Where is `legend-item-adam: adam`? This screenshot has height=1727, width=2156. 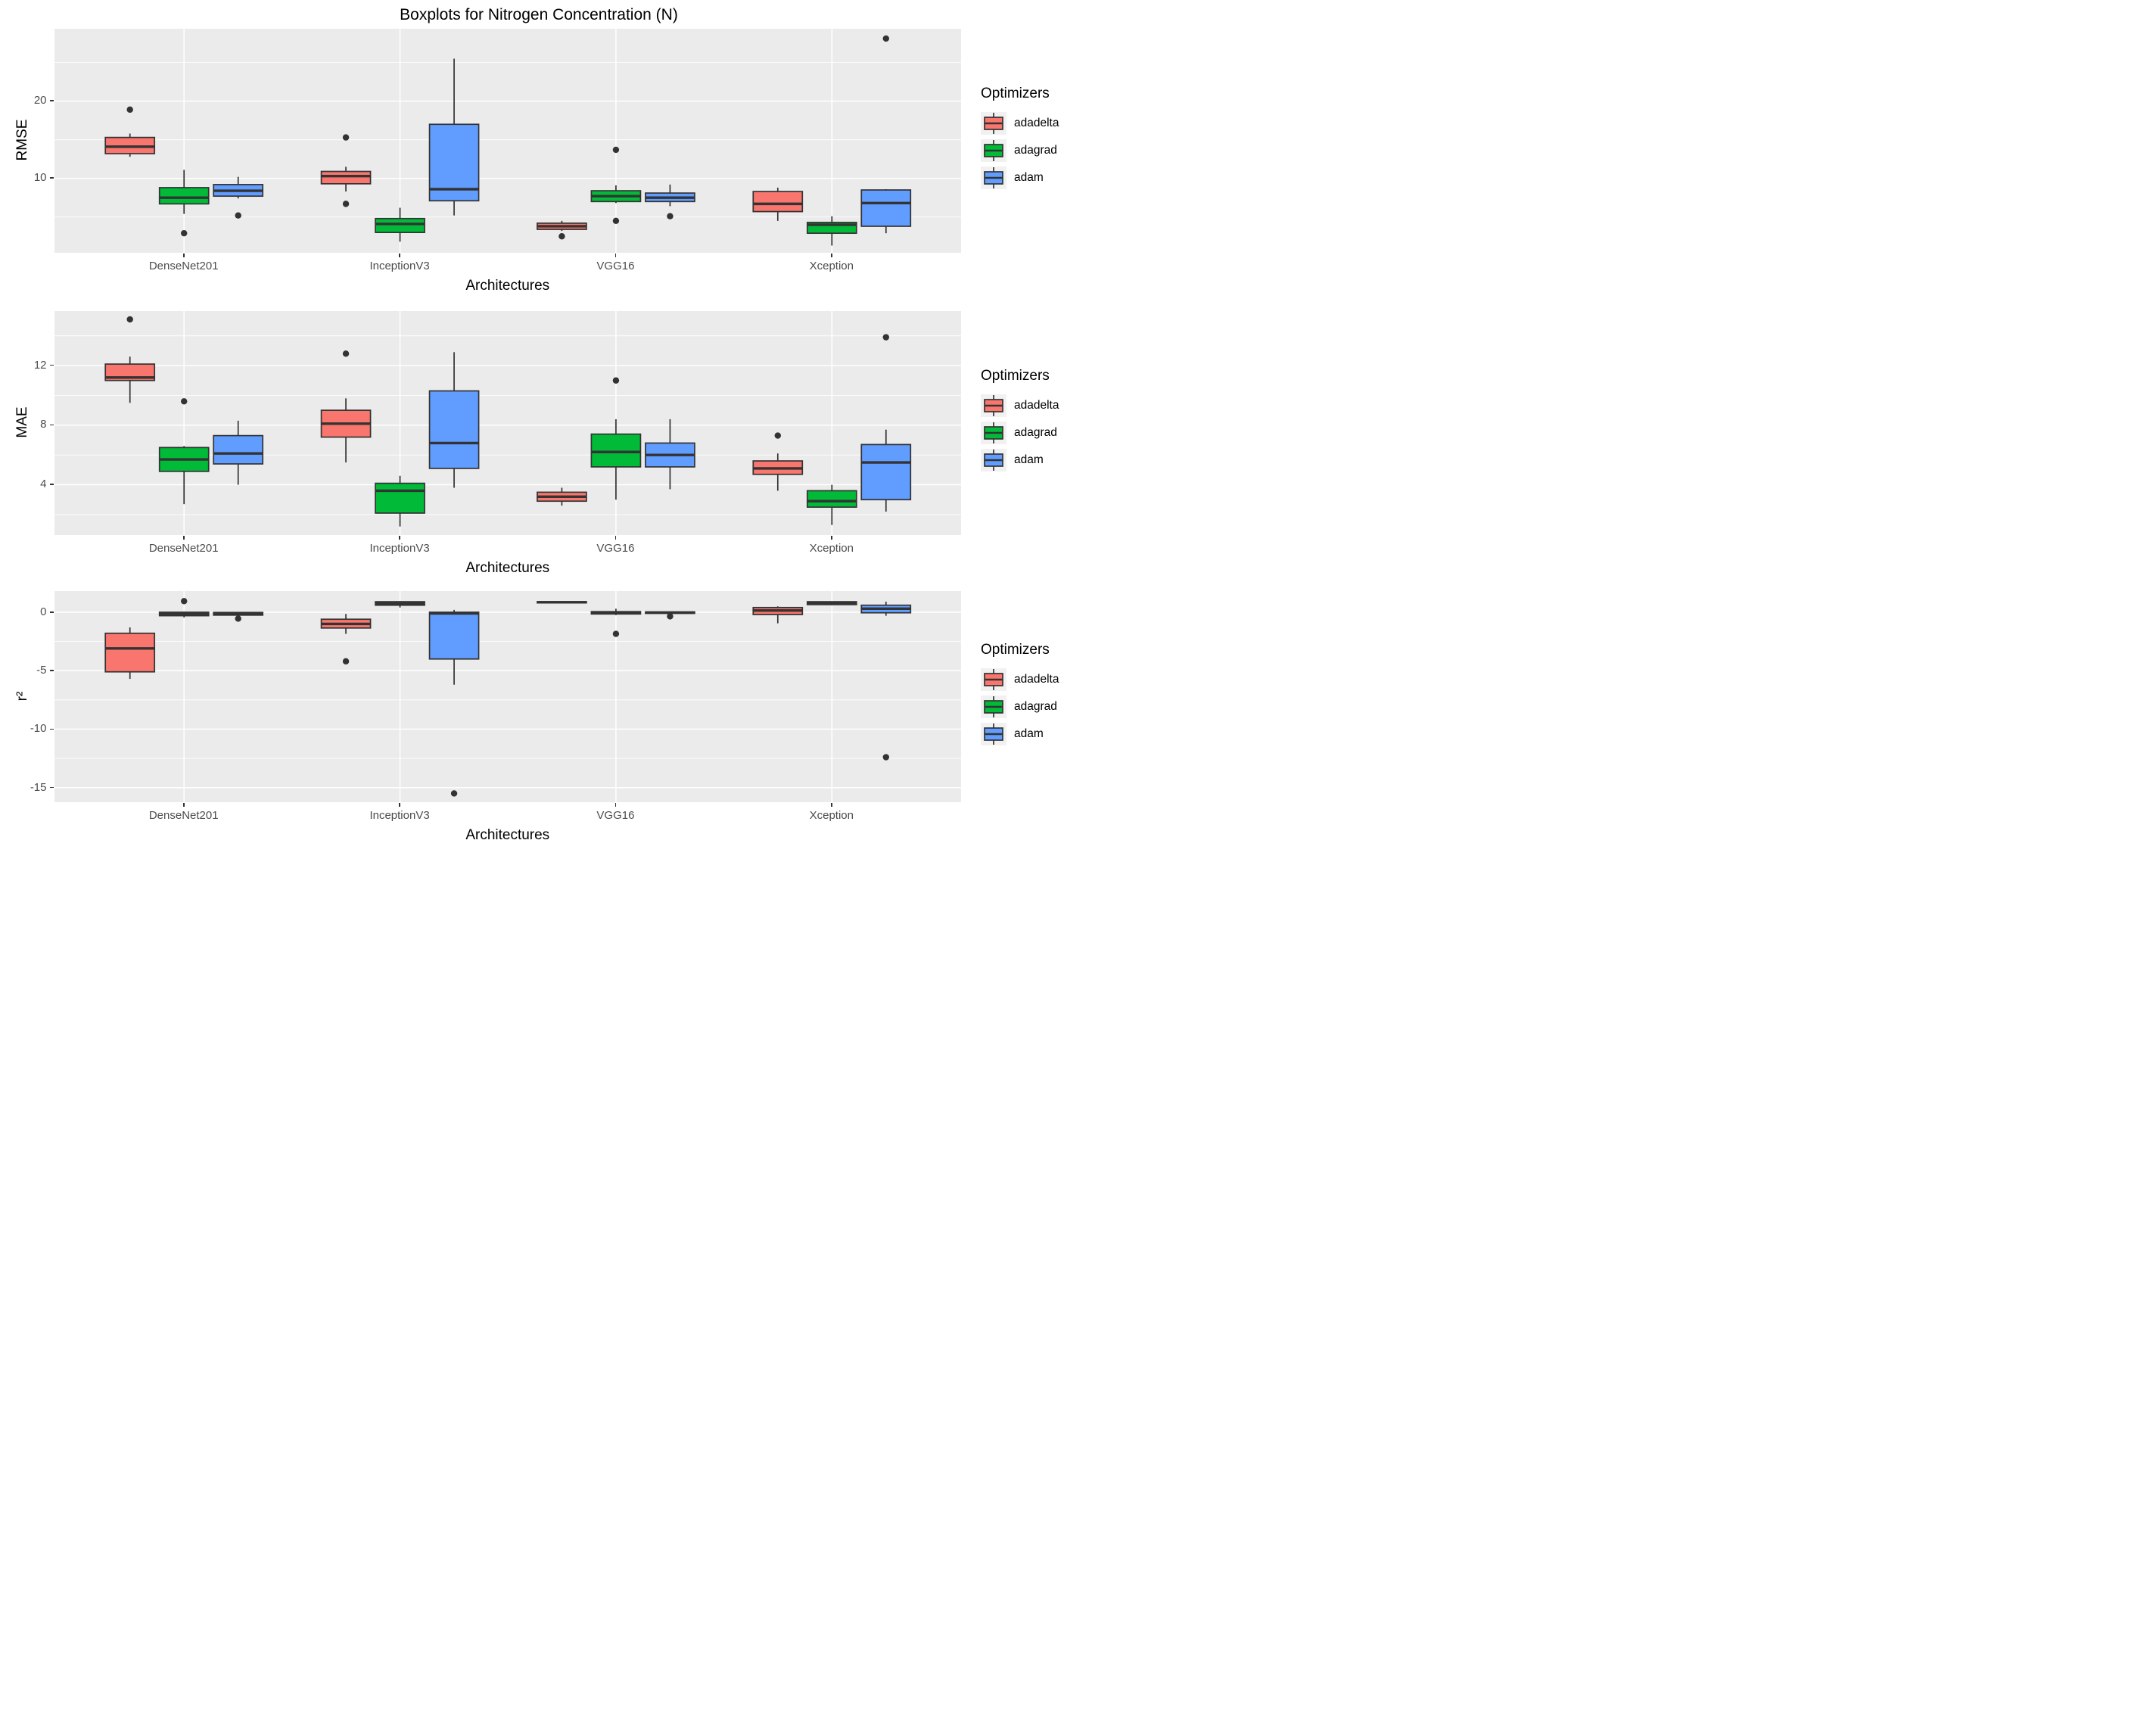
legend-item-adam: adam is located at coordinates (1030, 734).